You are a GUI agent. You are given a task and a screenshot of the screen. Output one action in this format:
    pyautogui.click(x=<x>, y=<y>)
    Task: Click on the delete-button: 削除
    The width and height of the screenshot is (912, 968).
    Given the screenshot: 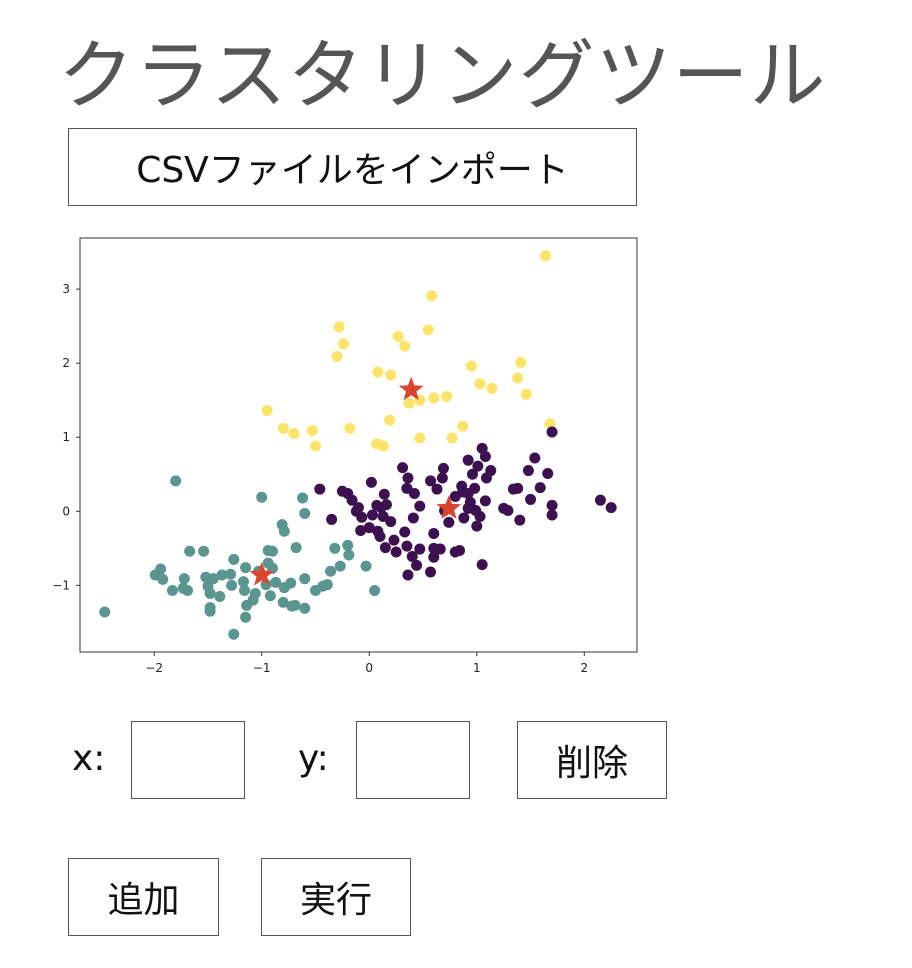 What is the action you would take?
    pyautogui.click(x=592, y=760)
    